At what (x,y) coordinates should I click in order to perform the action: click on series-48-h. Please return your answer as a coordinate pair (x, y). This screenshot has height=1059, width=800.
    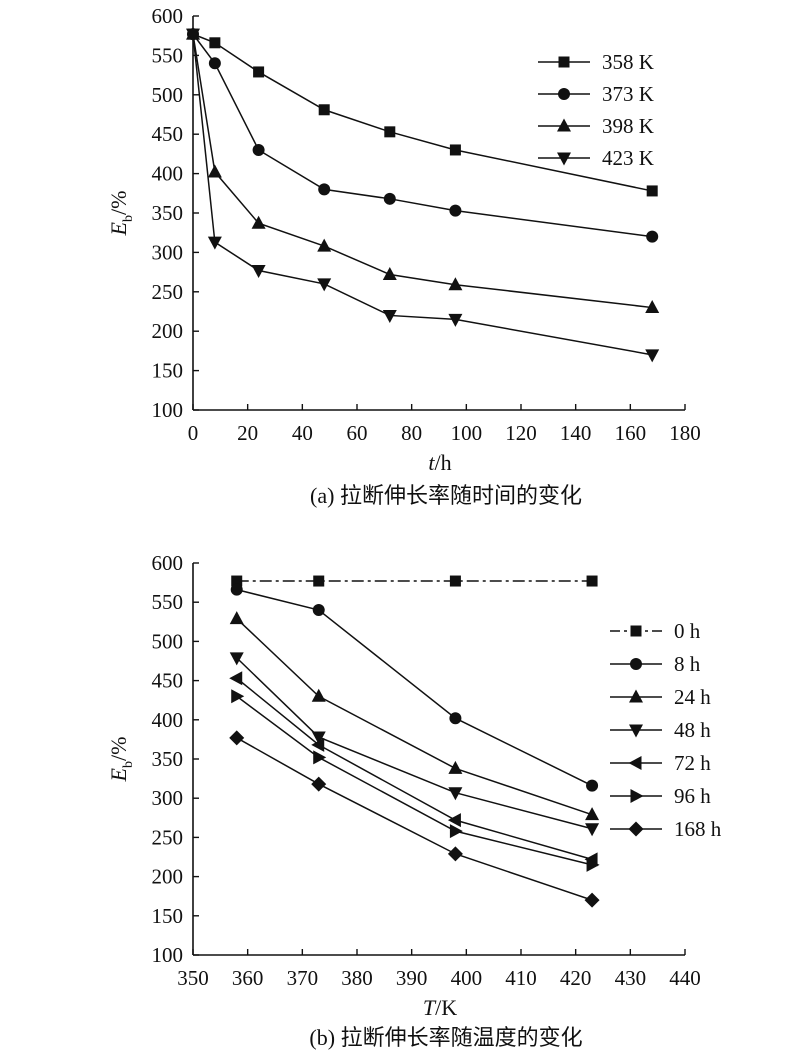
    Looking at the image, I should click on (414, 744).